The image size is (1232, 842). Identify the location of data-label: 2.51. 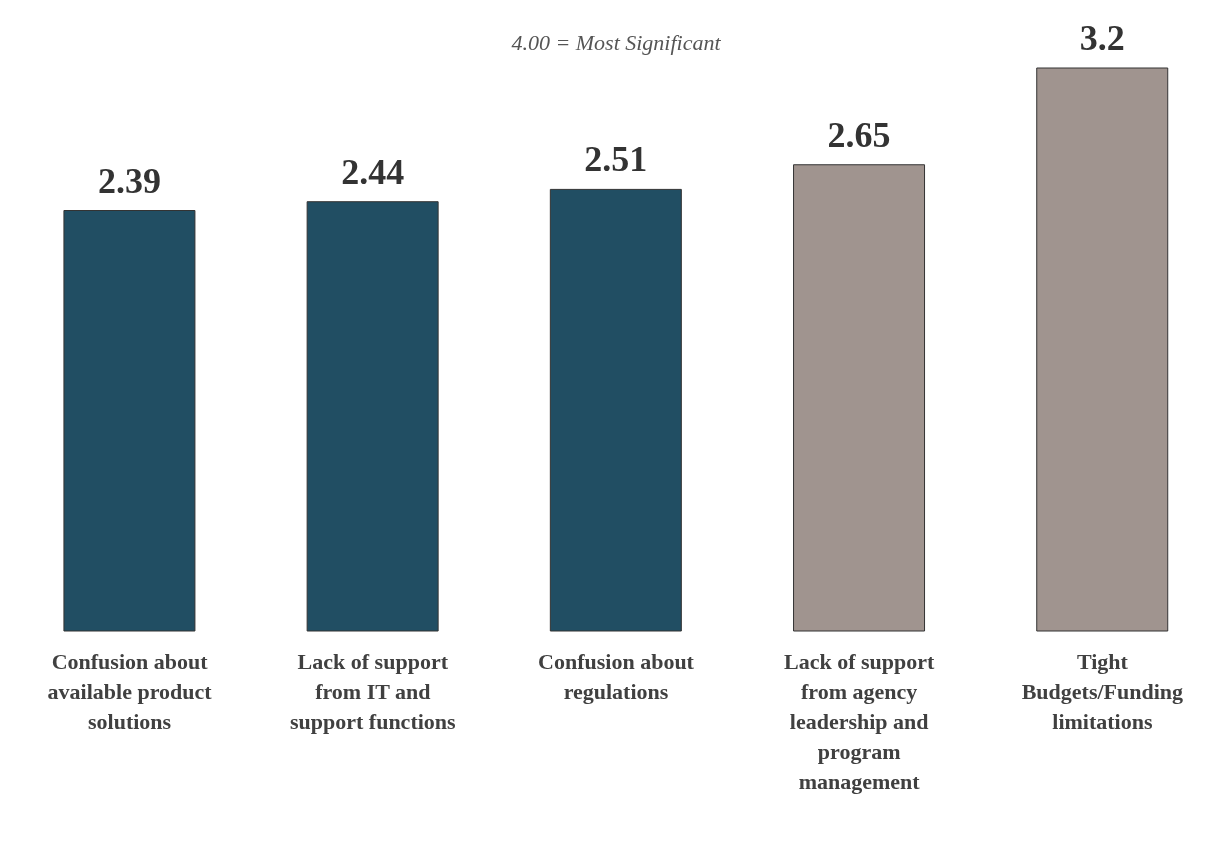
(616, 159).